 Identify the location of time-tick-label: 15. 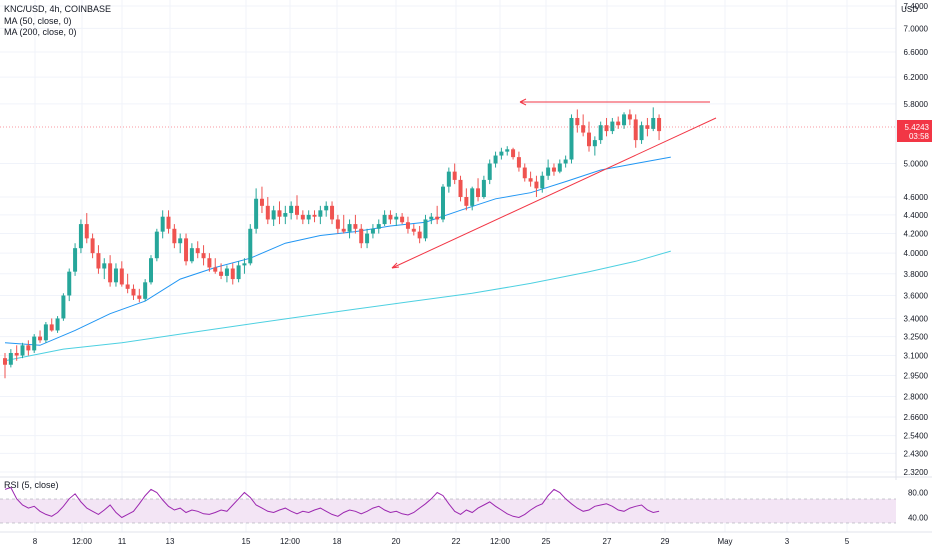
(246, 541).